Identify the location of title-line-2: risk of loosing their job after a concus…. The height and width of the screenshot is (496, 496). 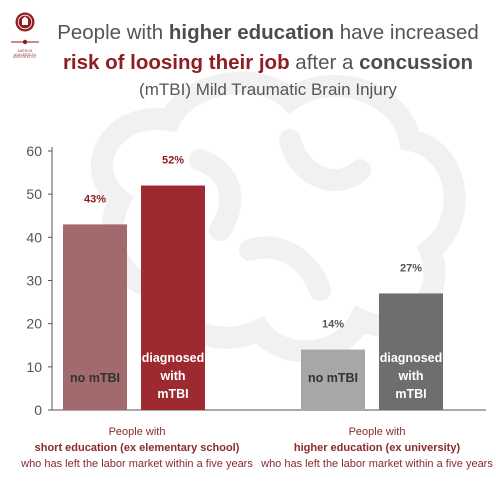
(268, 63).